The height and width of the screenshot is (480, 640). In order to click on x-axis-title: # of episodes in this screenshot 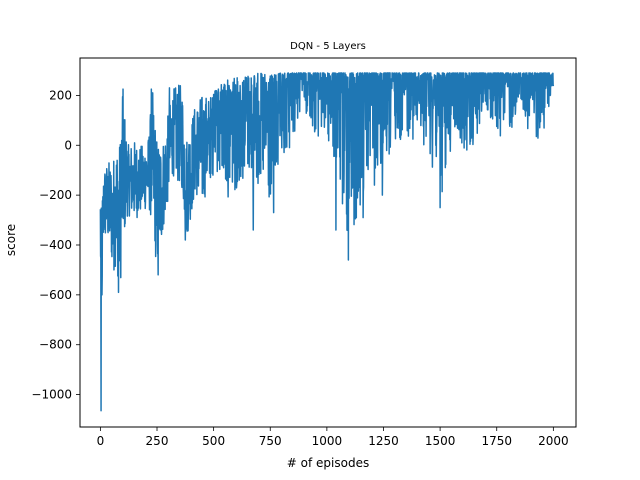, I will do `click(328, 463)`.